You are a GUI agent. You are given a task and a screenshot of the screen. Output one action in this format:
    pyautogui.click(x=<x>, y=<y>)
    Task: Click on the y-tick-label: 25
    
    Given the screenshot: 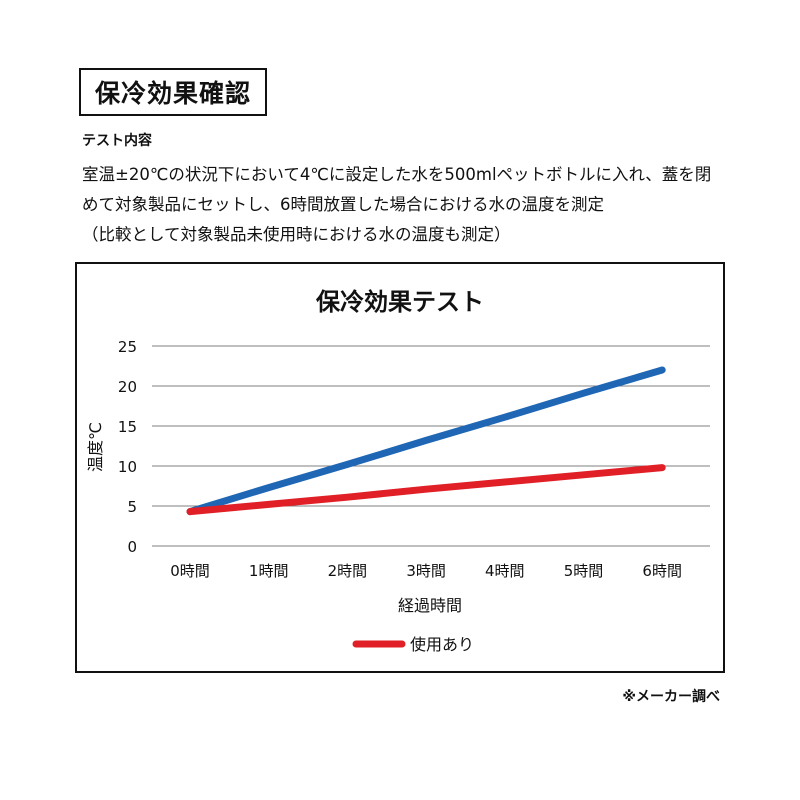 What is the action you would take?
    pyautogui.click(x=127, y=347)
    